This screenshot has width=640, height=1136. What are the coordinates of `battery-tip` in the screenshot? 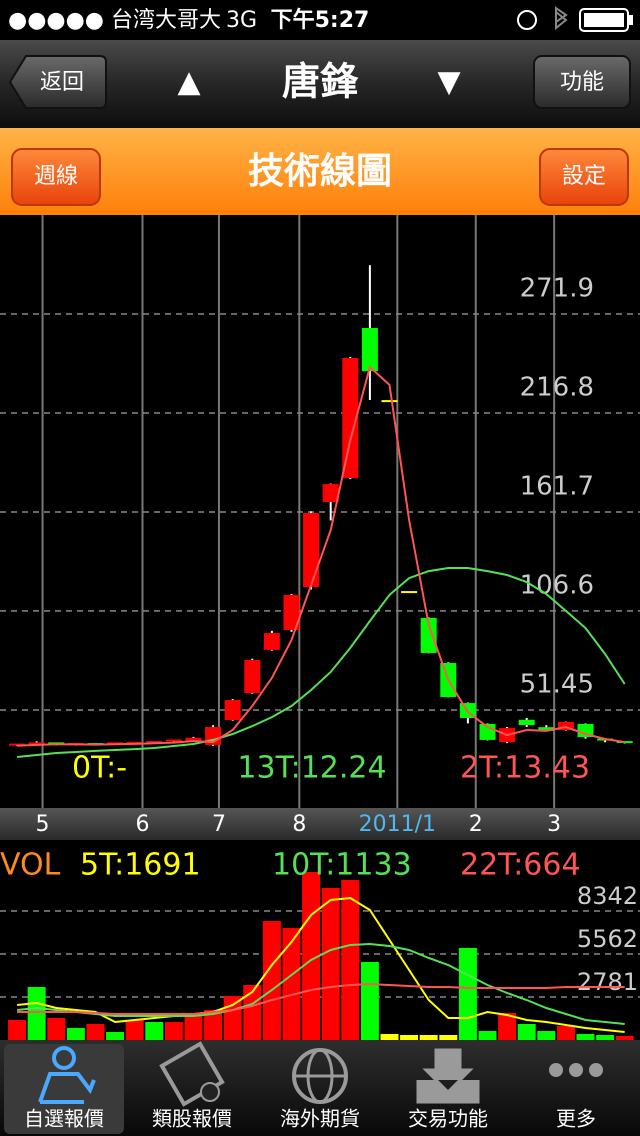 It's located at (631, 20).